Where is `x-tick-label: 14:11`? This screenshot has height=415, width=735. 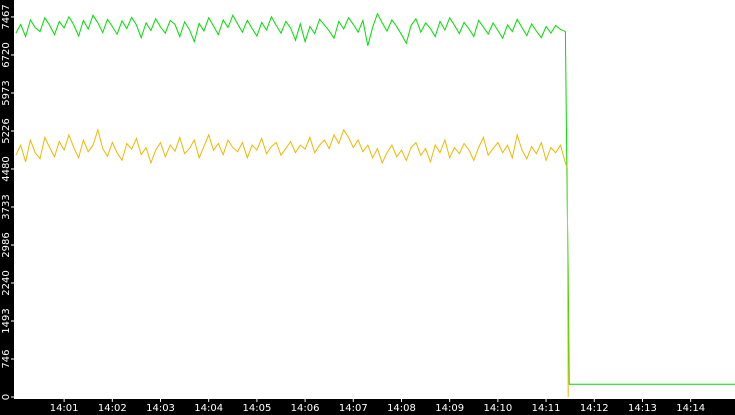
x-tick-label: 14:11 is located at coordinates (546, 408).